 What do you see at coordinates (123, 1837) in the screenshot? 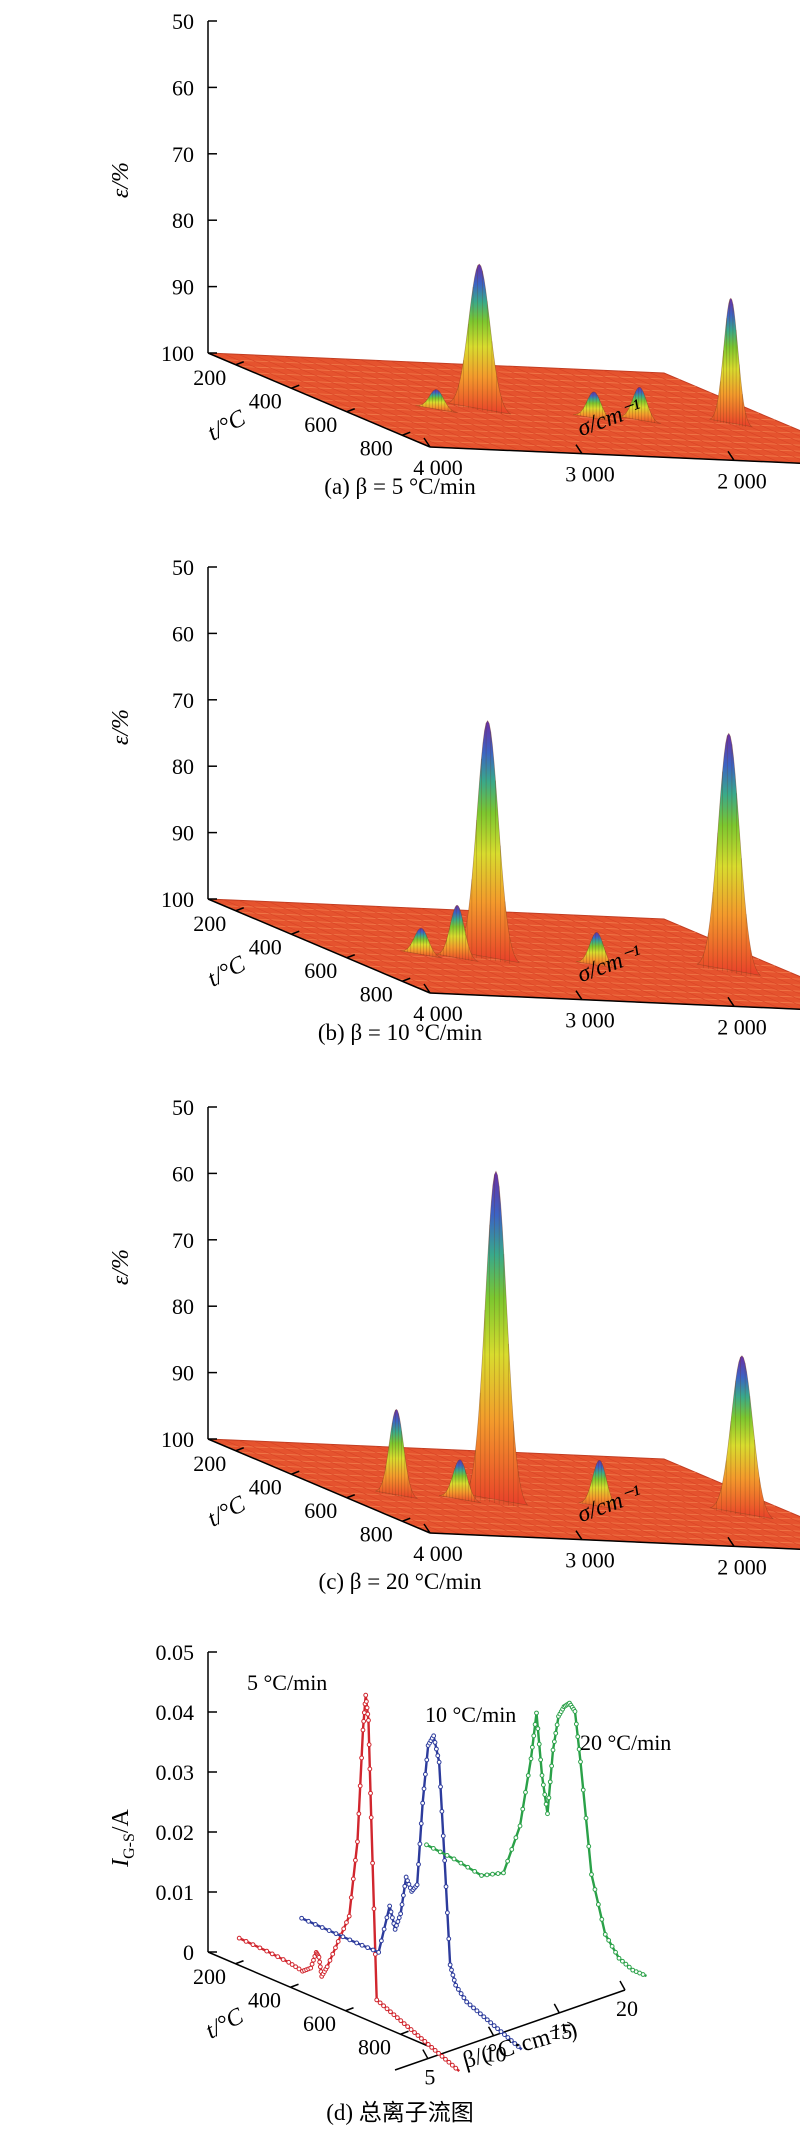
I see `panel-d-zlabel: IG-S/A` at bounding box center [123, 1837].